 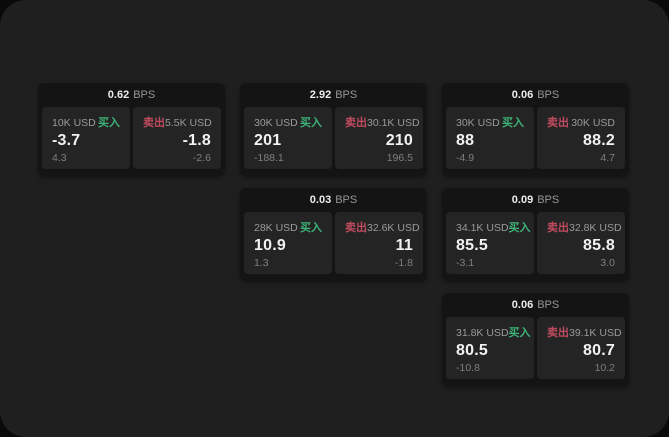 I want to click on sell-panel: 卖出 32.6K USD 11 -1.8, so click(x=379, y=243).